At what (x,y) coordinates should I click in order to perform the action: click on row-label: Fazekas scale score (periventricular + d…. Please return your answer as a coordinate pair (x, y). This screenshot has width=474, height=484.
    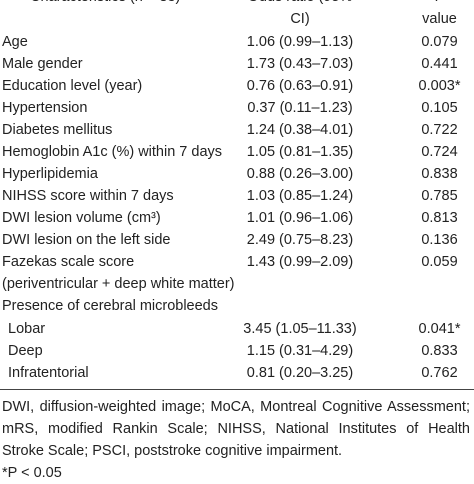
    Looking at the image, I should click on (118, 273).